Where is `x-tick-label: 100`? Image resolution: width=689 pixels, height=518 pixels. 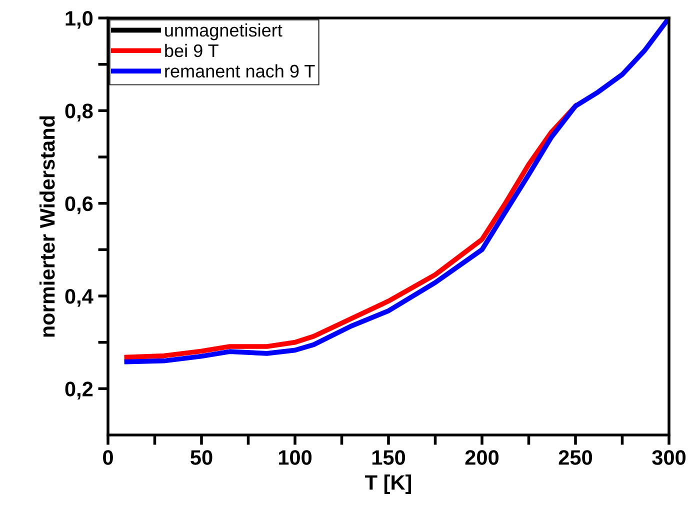
x-tick-label: 100 is located at coordinates (295, 457).